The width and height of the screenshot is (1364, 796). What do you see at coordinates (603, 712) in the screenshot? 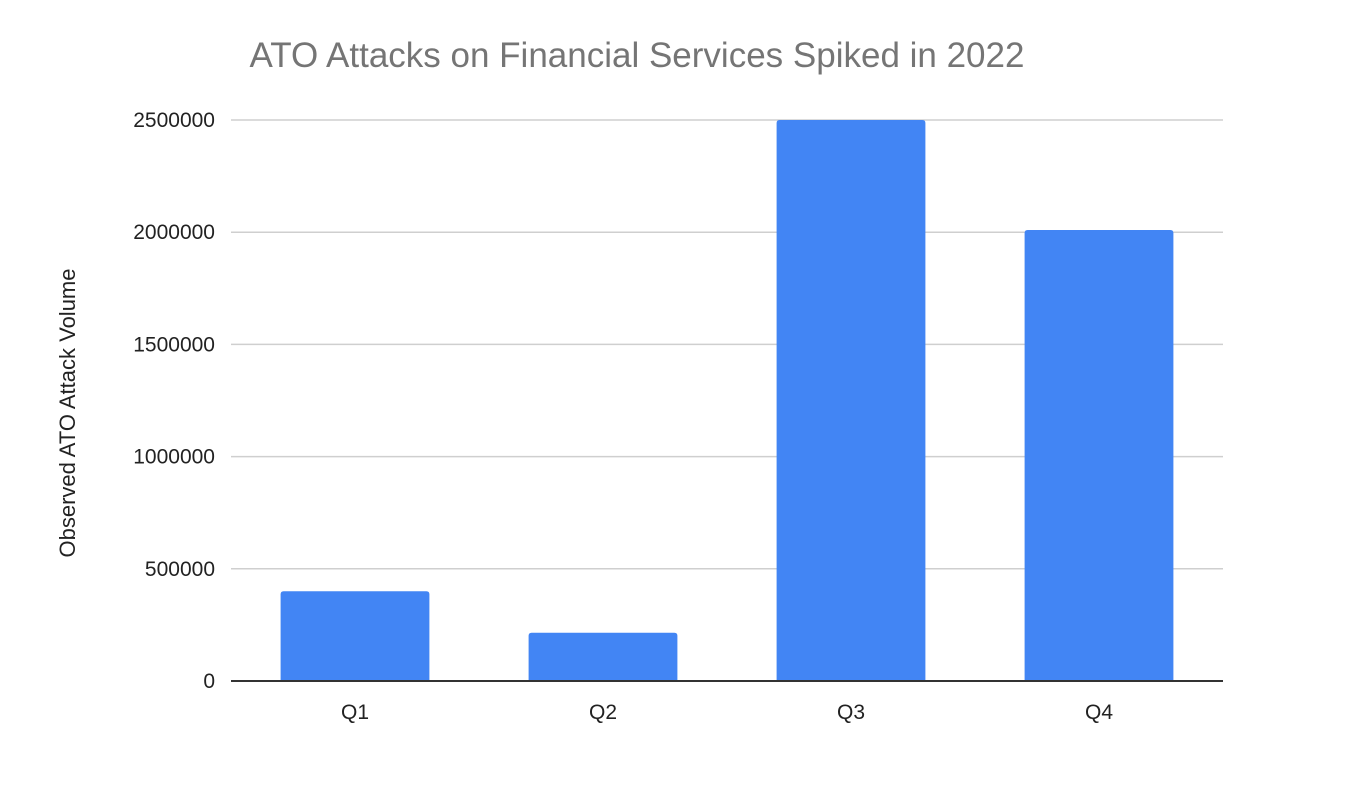
I see `x-tick-label: Q2` at bounding box center [603, 712].